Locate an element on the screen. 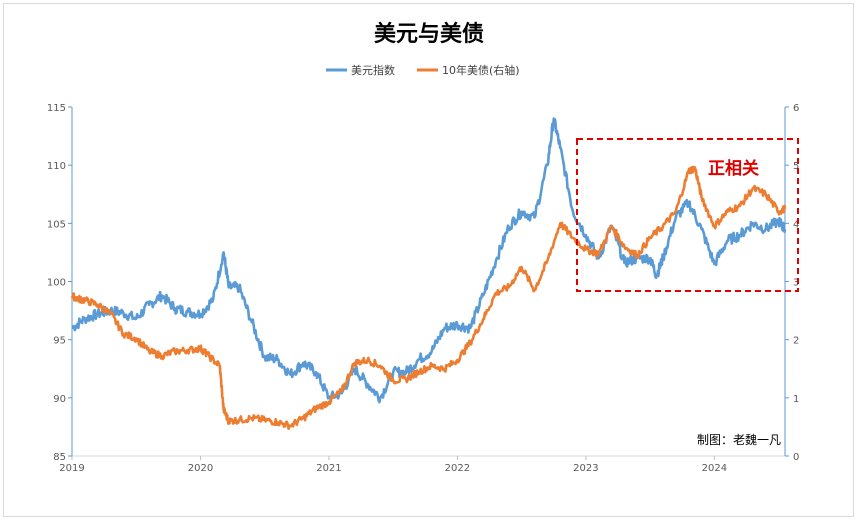 The height and width of the screenshot is (522, 859). y-right-tick-label-1: 1 is located at coordinates (796, 399).